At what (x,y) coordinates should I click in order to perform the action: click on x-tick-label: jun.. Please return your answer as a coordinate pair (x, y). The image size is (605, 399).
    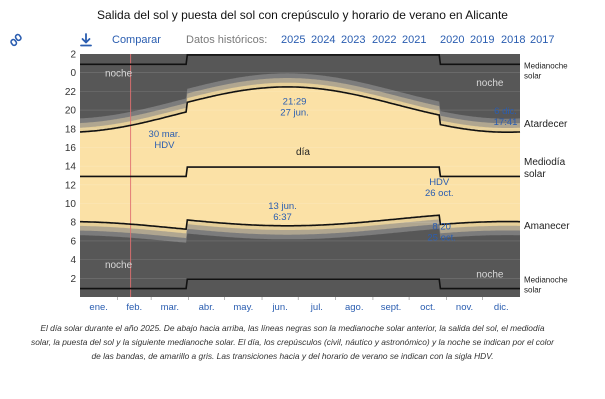
    Looking at the image, I should click on (279, 307).